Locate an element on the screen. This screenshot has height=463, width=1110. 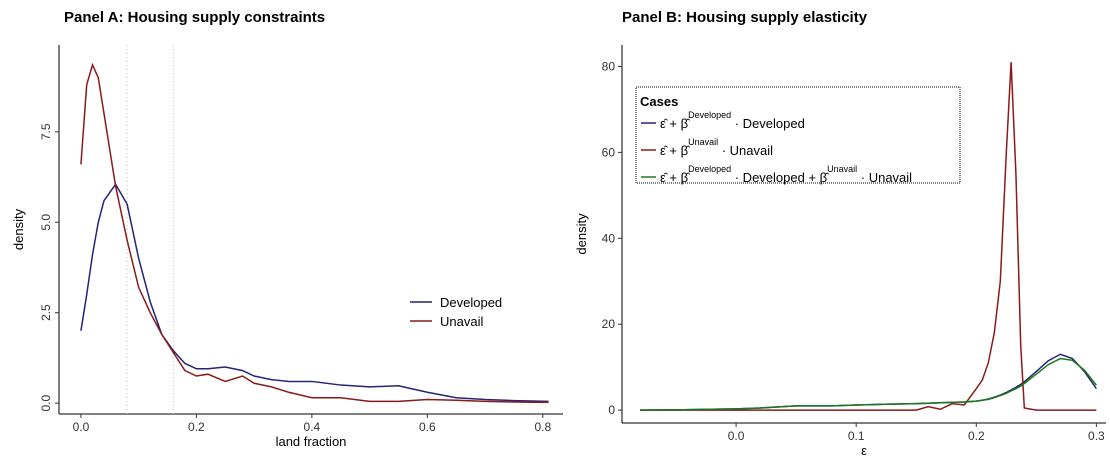
y-tick-label: 40 is located at coordinates (609, 238).